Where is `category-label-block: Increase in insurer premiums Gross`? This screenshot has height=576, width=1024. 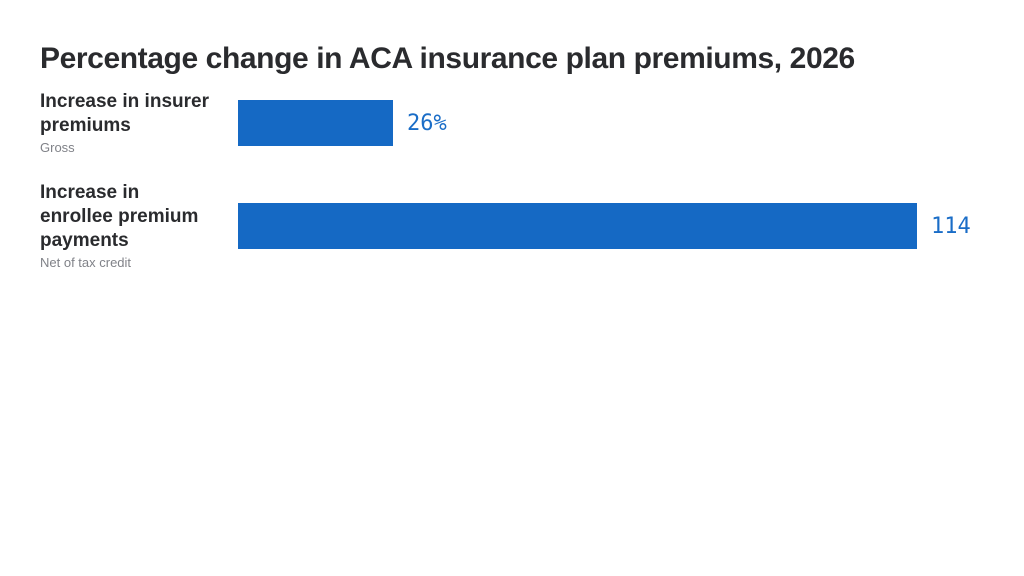 category-label-block: Increase in insurer premiums Gross is located at coordinates (139, 123).